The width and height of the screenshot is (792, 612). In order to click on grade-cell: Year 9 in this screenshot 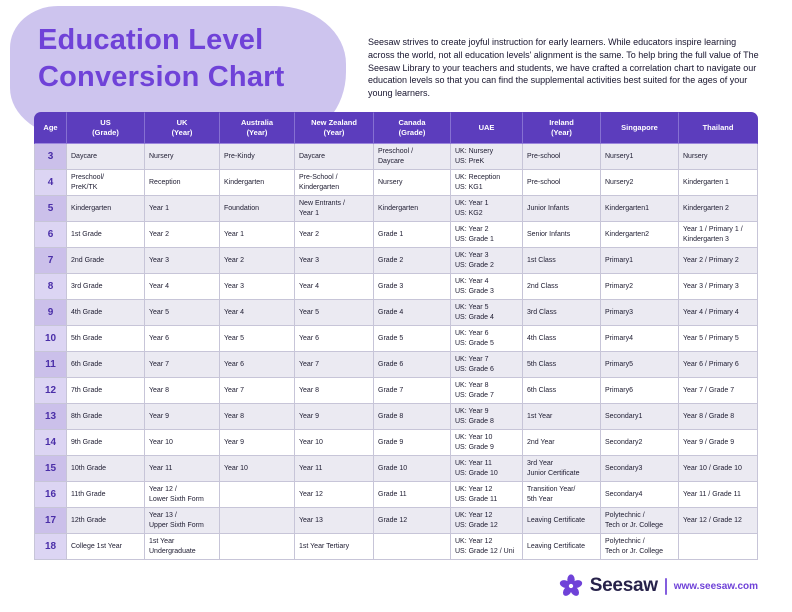, I will do `click(334, 417)`.